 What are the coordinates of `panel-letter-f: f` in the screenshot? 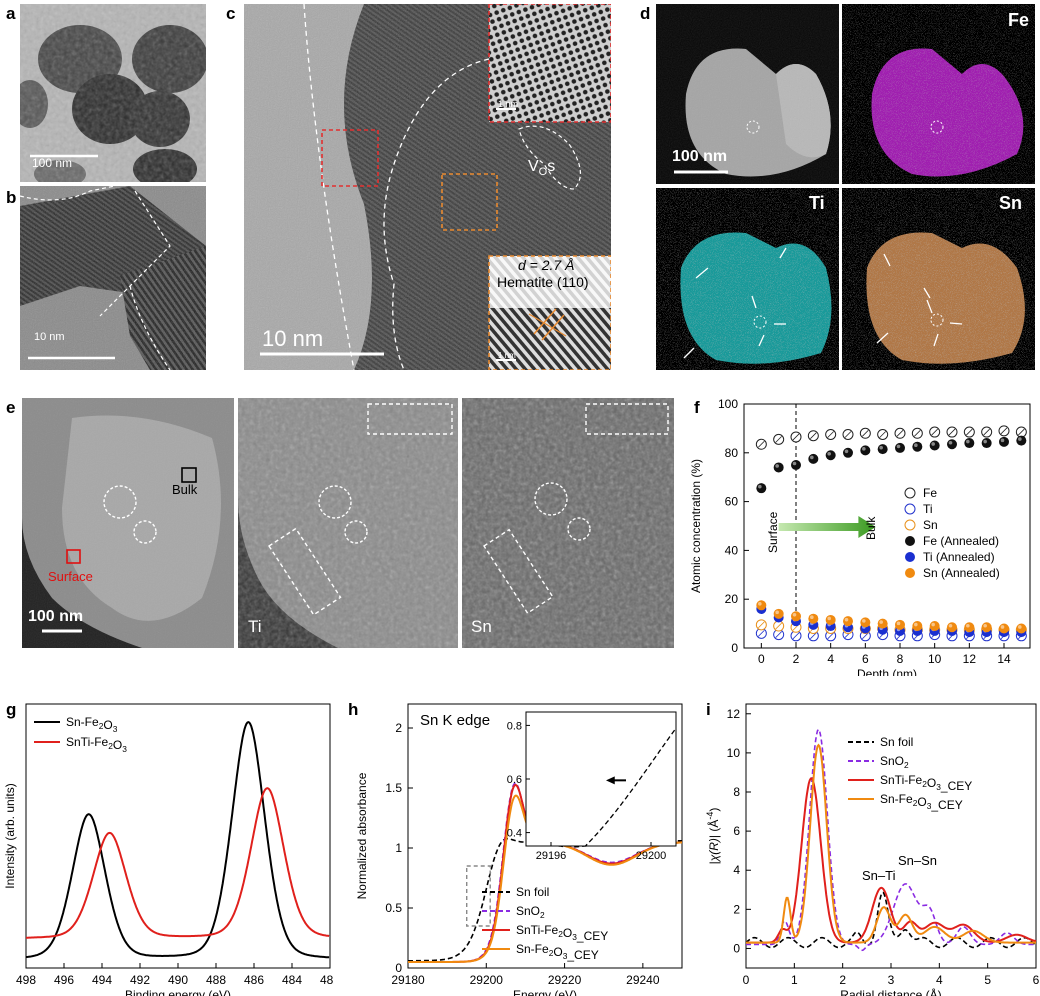 It's located at (697, 407).